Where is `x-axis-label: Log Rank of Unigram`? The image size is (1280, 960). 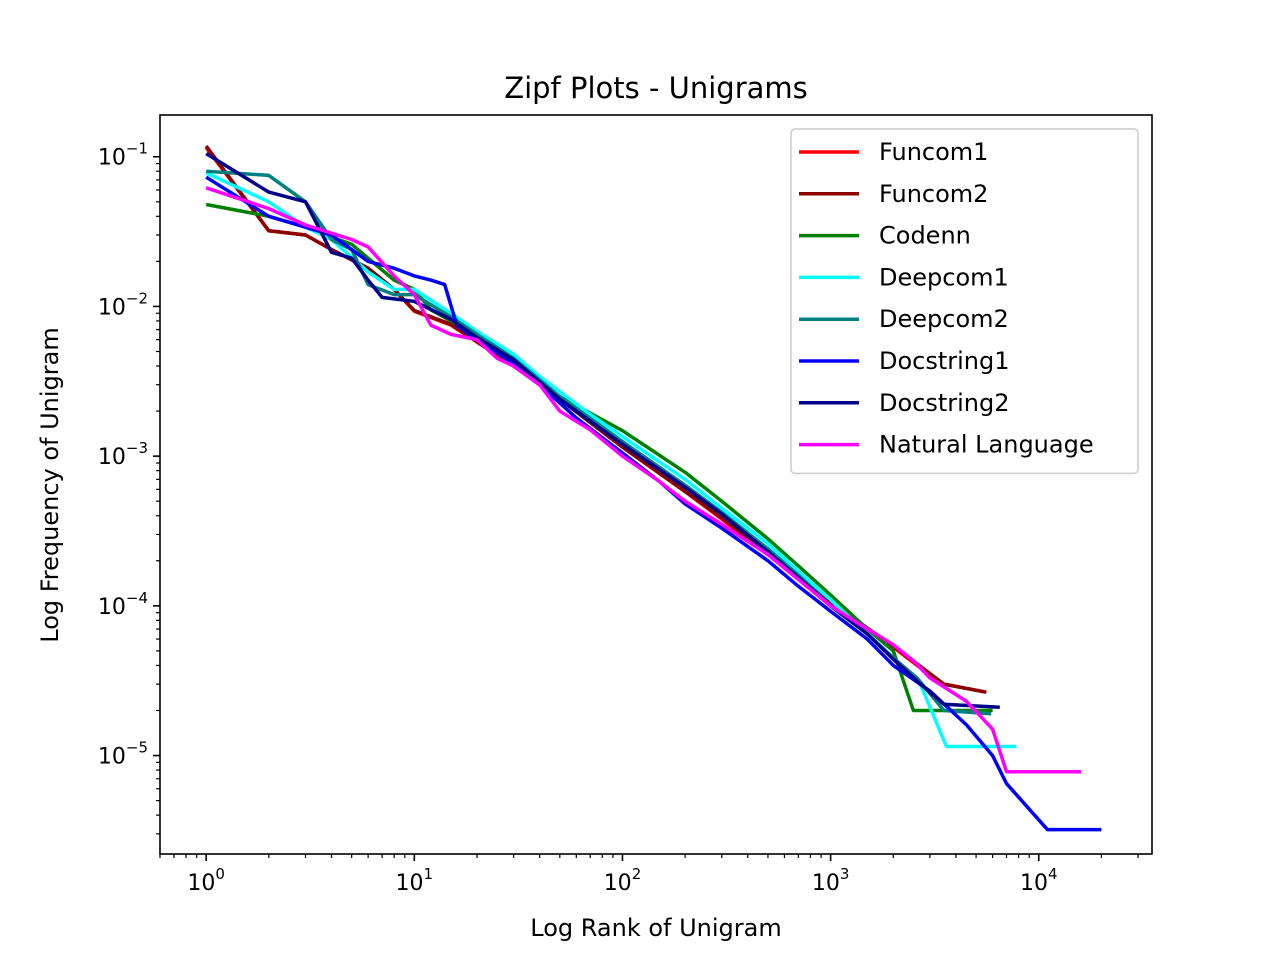 x-axis-label: Log Rank of Unigram is located at coordinates (655, 928).